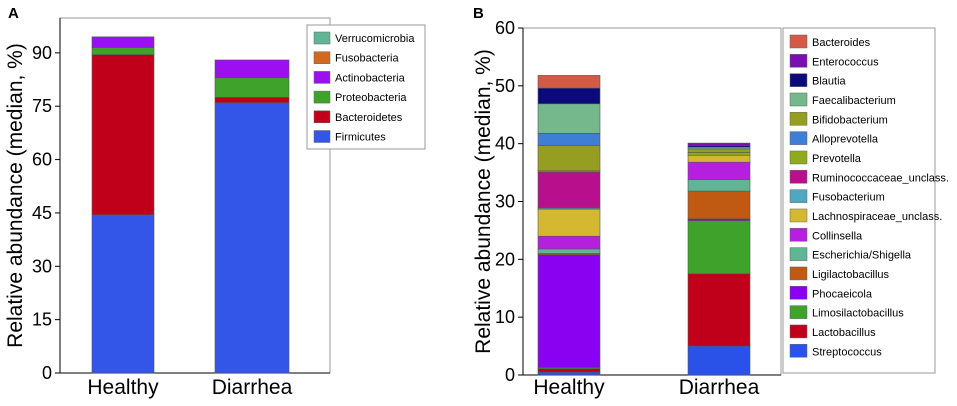 Image resolution: width=957 pixels, height=406 pixels. Describe the element at coordinates (844, 333) in the screenshot. I see `legend-label: Lactobacillus` at that location.